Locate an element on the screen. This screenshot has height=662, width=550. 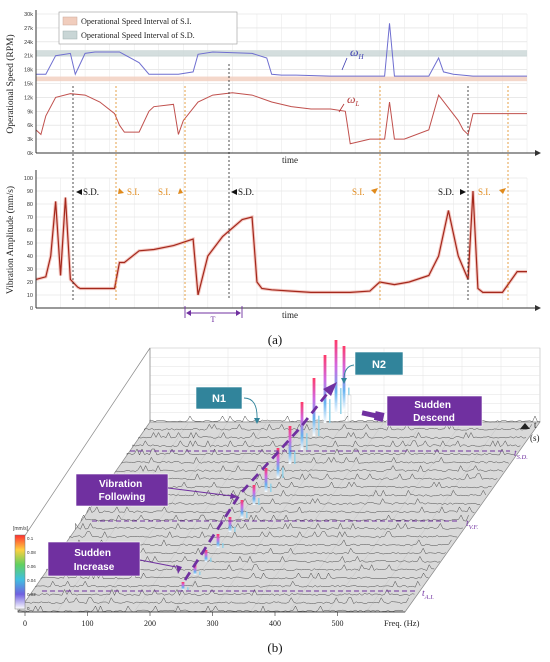
vibration-x-label: time is located at coordinates (290, 315).